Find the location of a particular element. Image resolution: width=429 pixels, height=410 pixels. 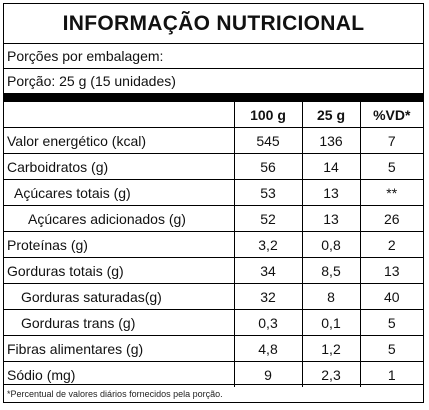

serving-size: Porção: 25 g (15 unidades) is located at coordinates (213, 80).